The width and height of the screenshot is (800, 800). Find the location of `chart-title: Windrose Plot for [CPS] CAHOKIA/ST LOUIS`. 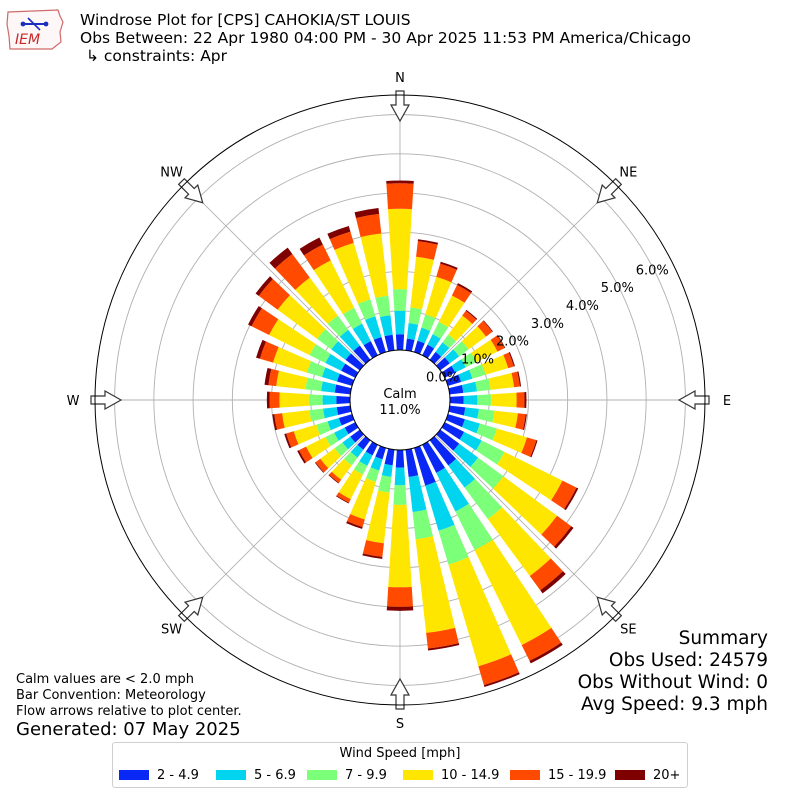

chart-title: Windrose Plot for [CPS] CAHOKIA/ST LOUIS is located at coordinates (245, 20).